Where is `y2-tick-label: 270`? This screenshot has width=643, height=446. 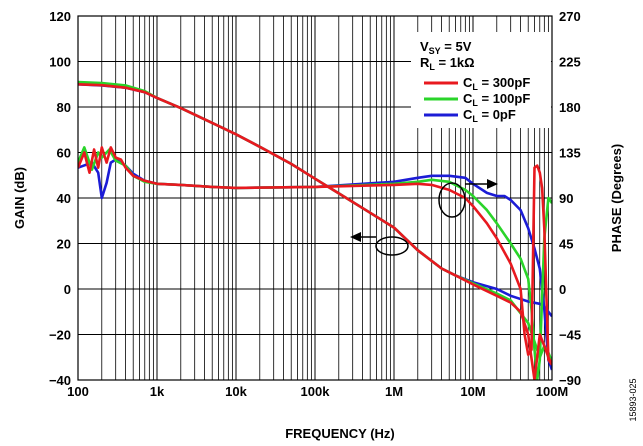
y2-tick-label: 270 is located at coordinates (570, 16).